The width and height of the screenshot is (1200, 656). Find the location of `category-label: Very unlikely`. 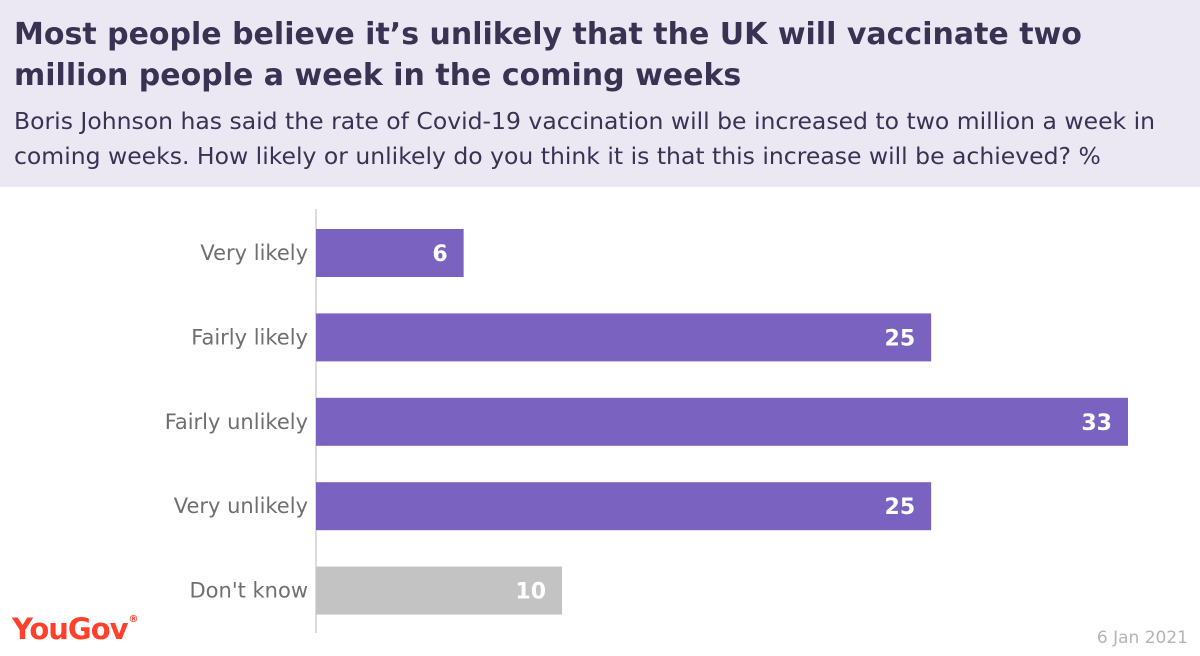

category-label: Very unlikely is located at coordinates (241, 506).